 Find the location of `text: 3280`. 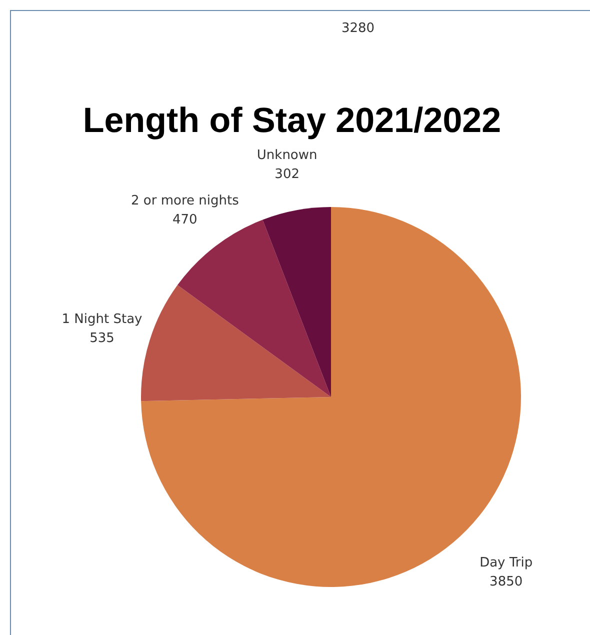

text: 3280 is located at coordinates (358, 28).